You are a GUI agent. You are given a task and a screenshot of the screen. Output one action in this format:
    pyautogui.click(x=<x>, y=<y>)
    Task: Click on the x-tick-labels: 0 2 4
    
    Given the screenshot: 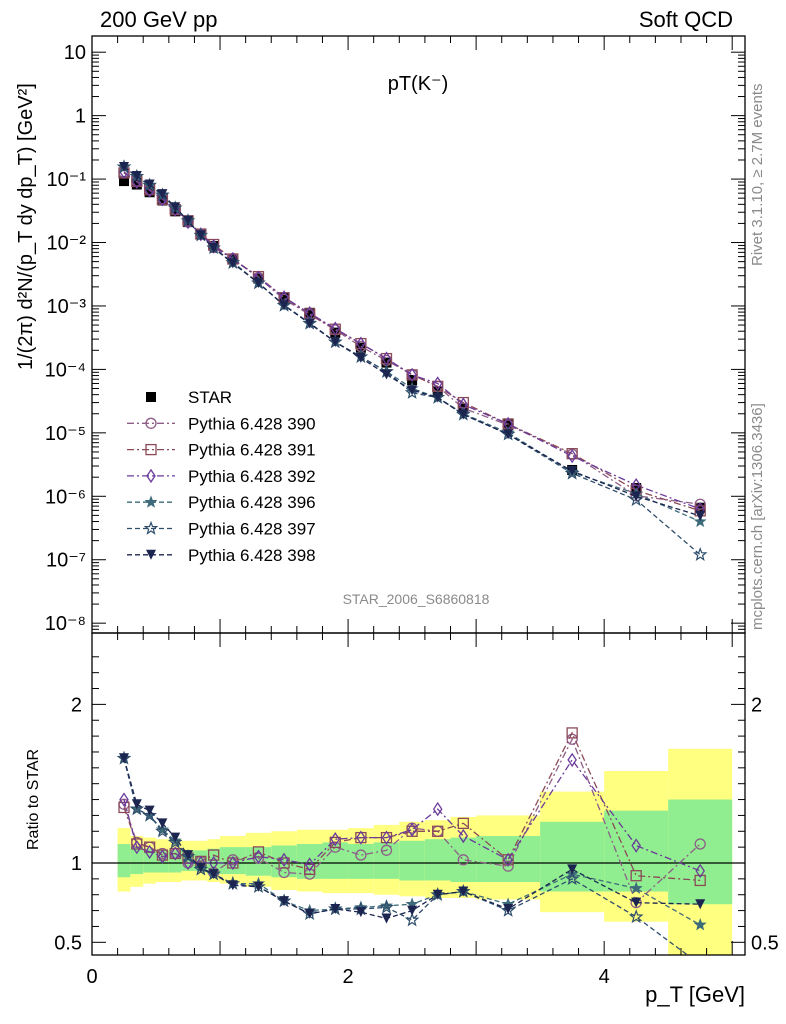 What is the action you would take?
    pyautogui.click(x=347, y=977)
    